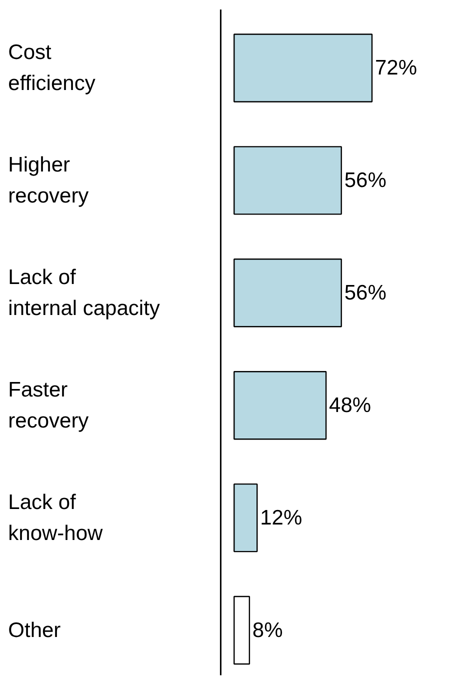 This screenshot has width=450, height=686. I want to click on data-label: 8%, so click(267, 630).